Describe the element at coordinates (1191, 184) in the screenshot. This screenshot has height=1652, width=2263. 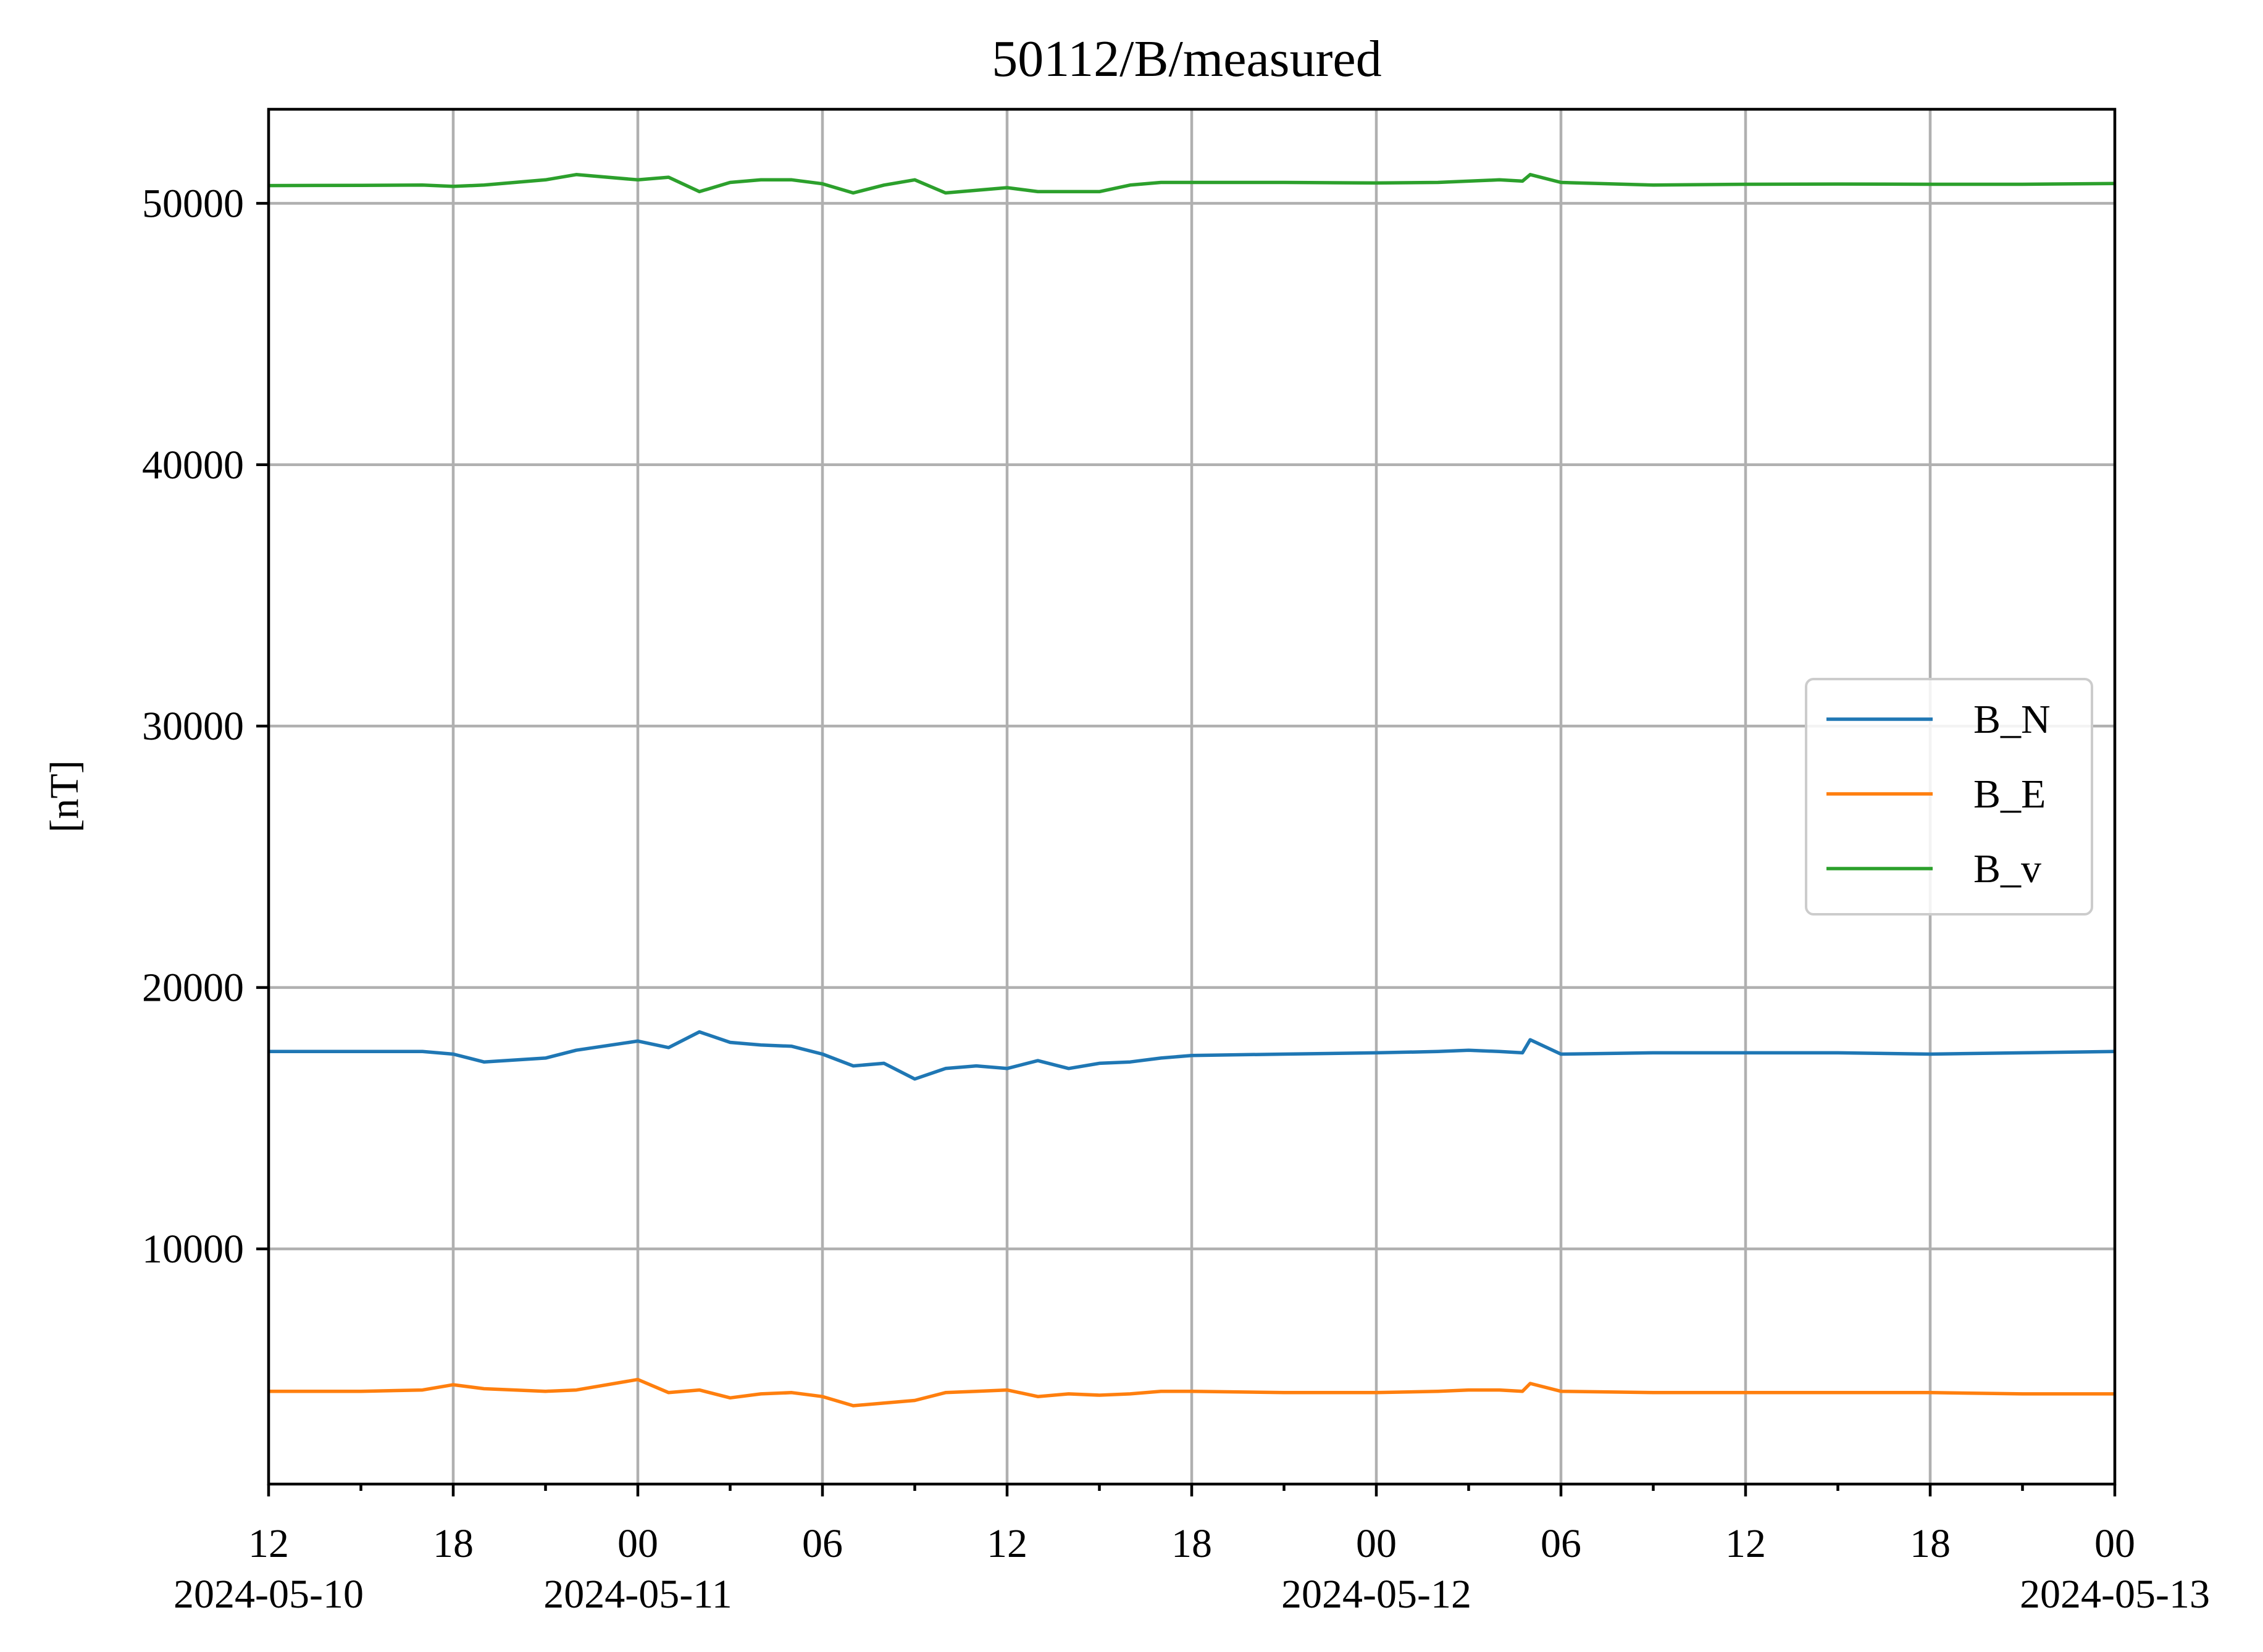
I see `series-line-b-v` at that location.